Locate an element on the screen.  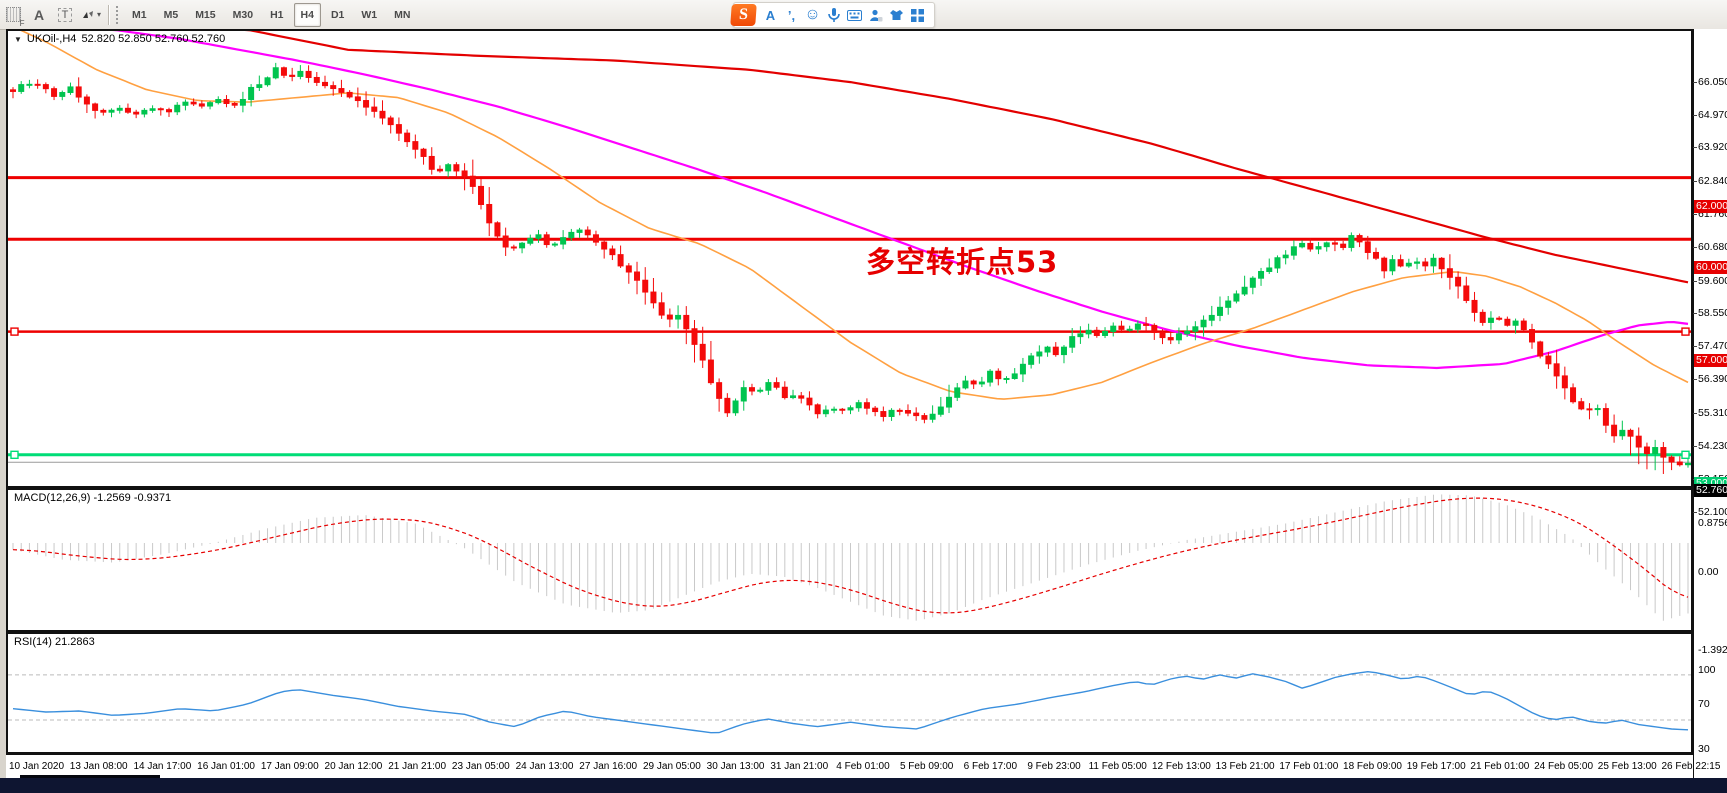
arrows-tool-icon: ▾ is located at coordinates (91, 15).